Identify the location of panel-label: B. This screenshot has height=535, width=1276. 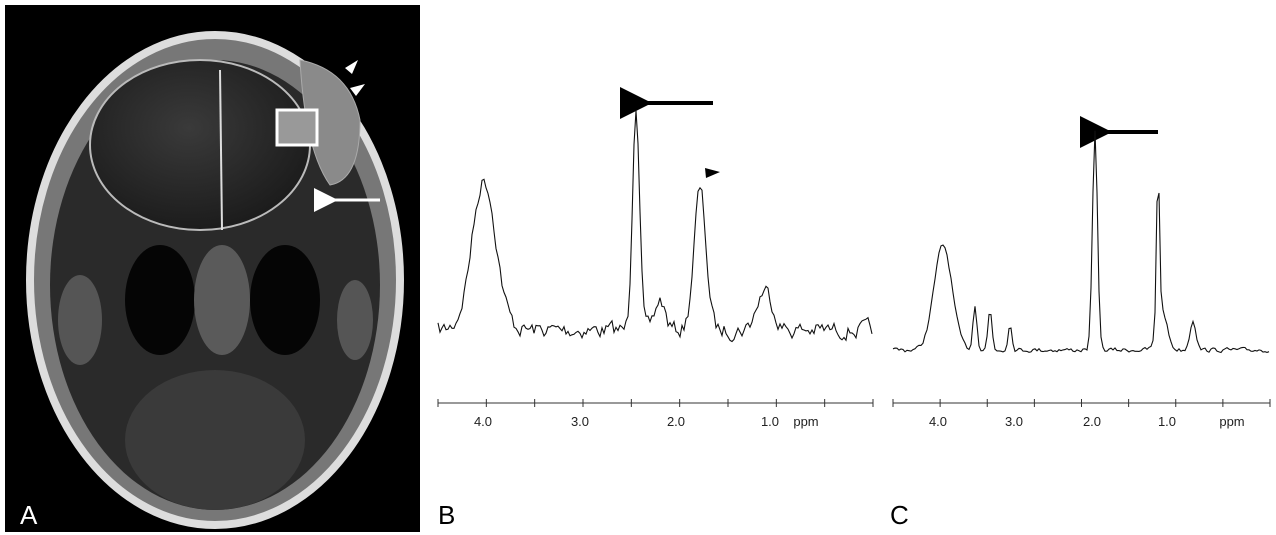
(446, 515).